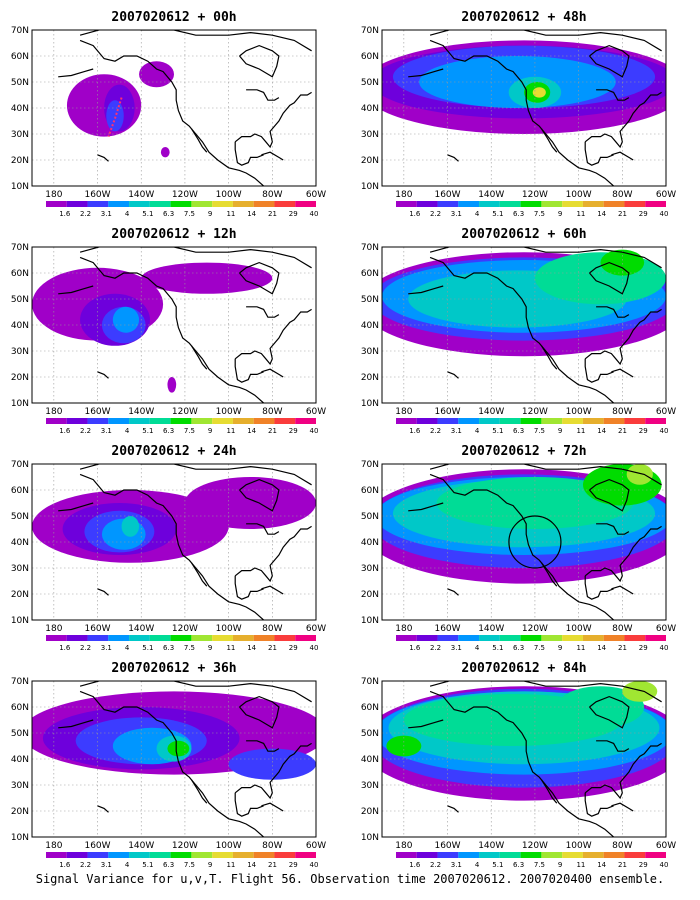 The image size is (700, 900). I want to click on longitude-label: 120W, so click(535, 629).